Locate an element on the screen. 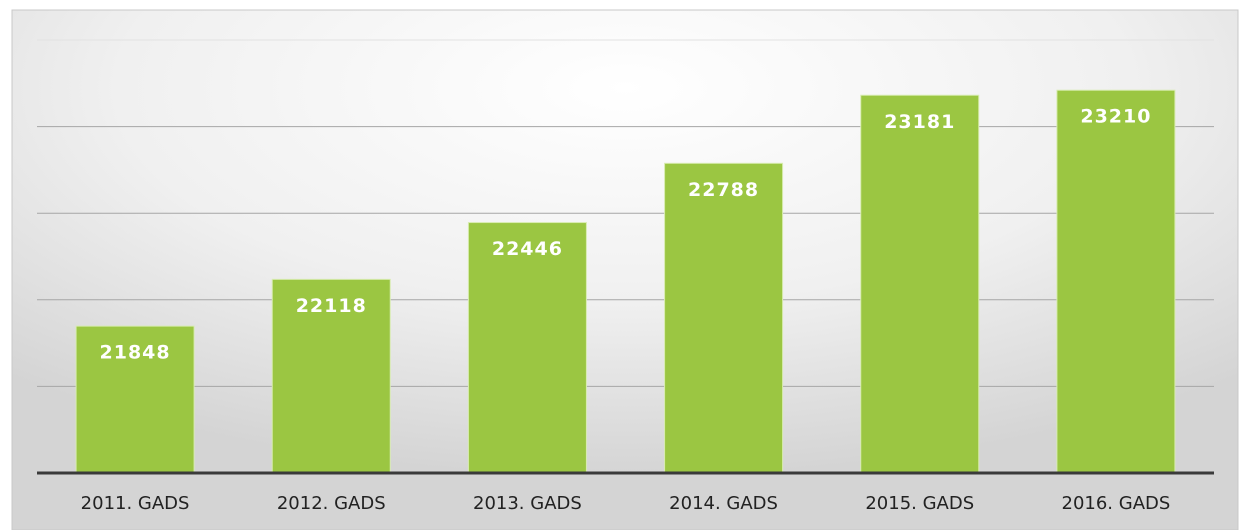 This screenshot has width=1250, height=530. value-label: 23181 is located at coordinates (919, 122).